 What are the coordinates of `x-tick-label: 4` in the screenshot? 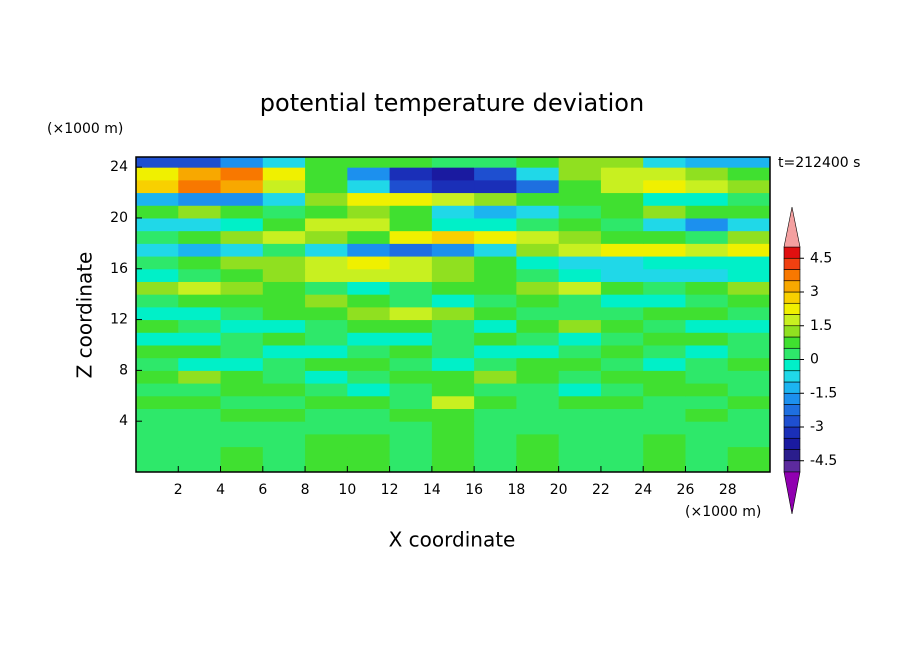 It's located at (220, 490).